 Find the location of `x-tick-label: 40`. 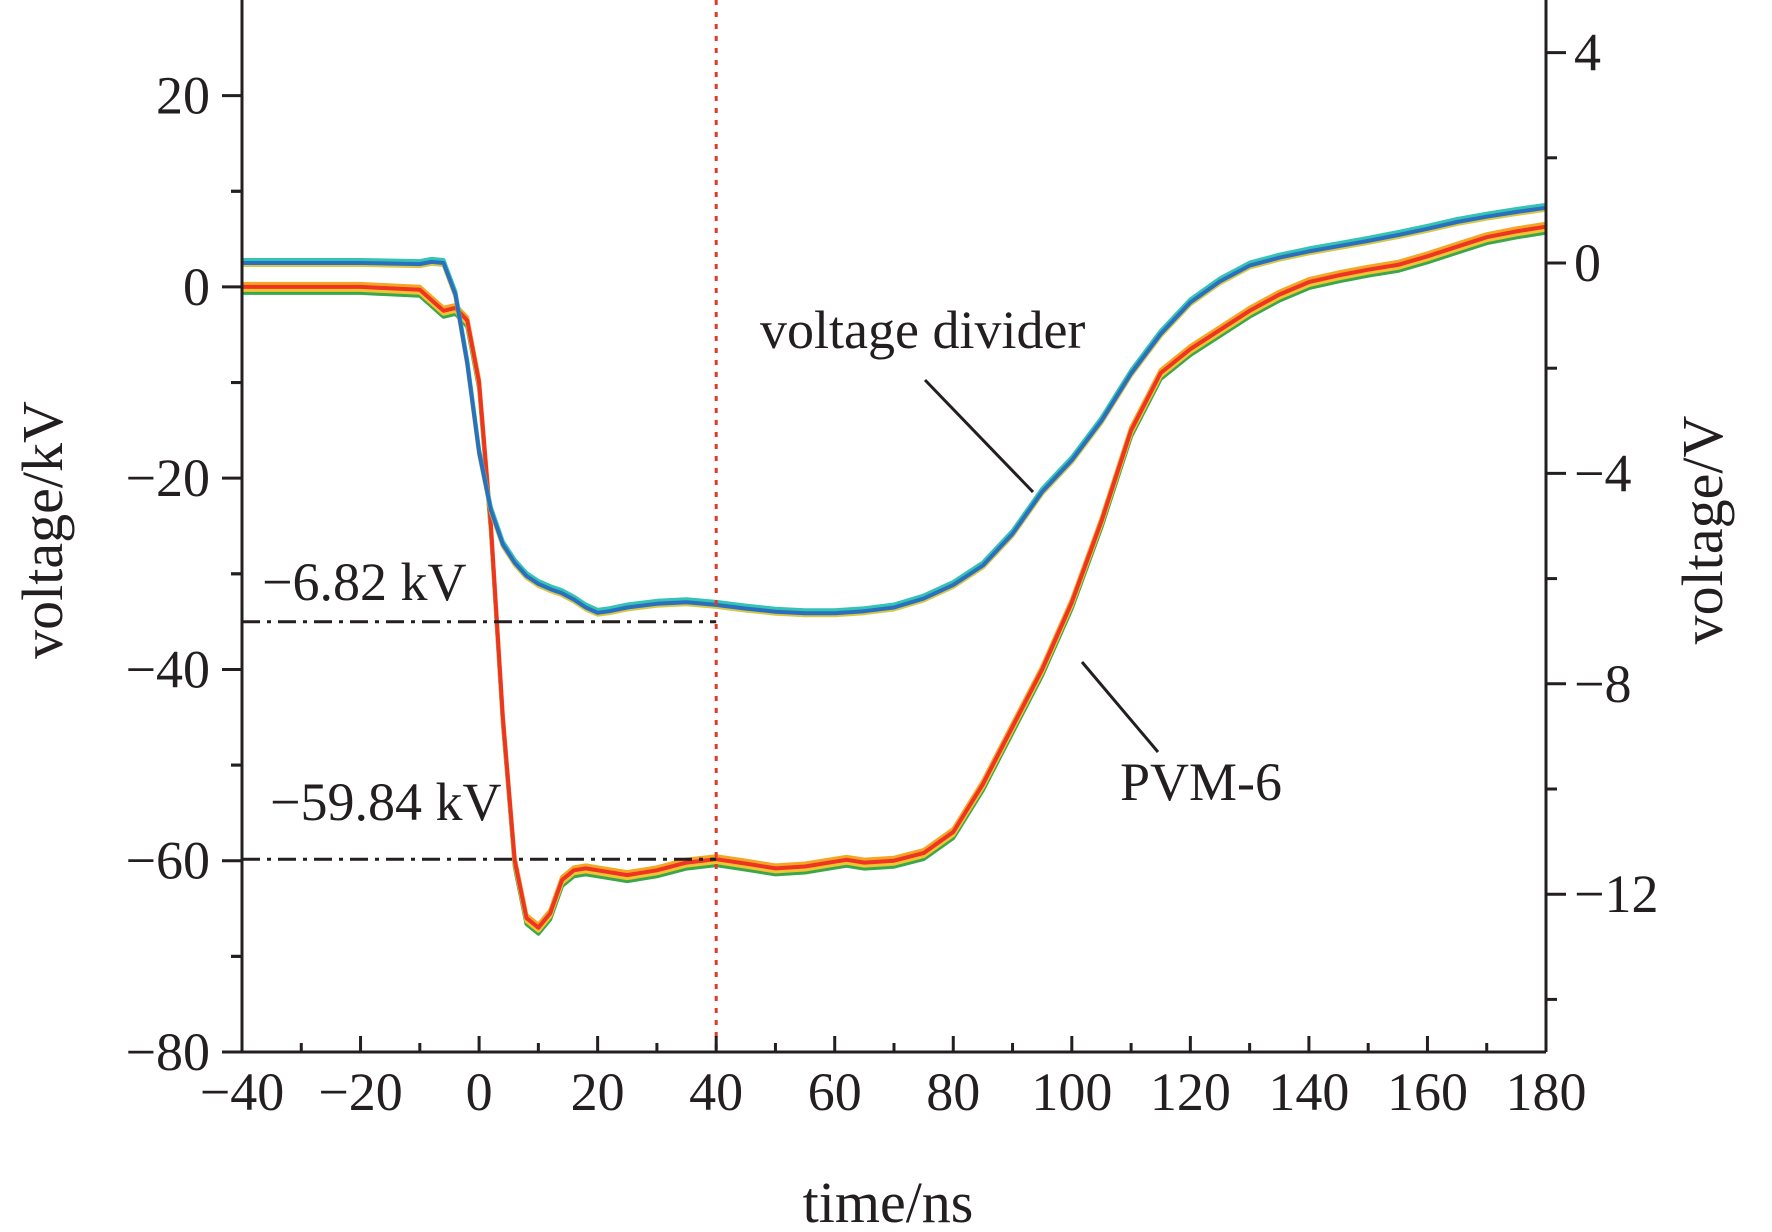

x-tick-label: 40 is located at coordinates (716, 1092).